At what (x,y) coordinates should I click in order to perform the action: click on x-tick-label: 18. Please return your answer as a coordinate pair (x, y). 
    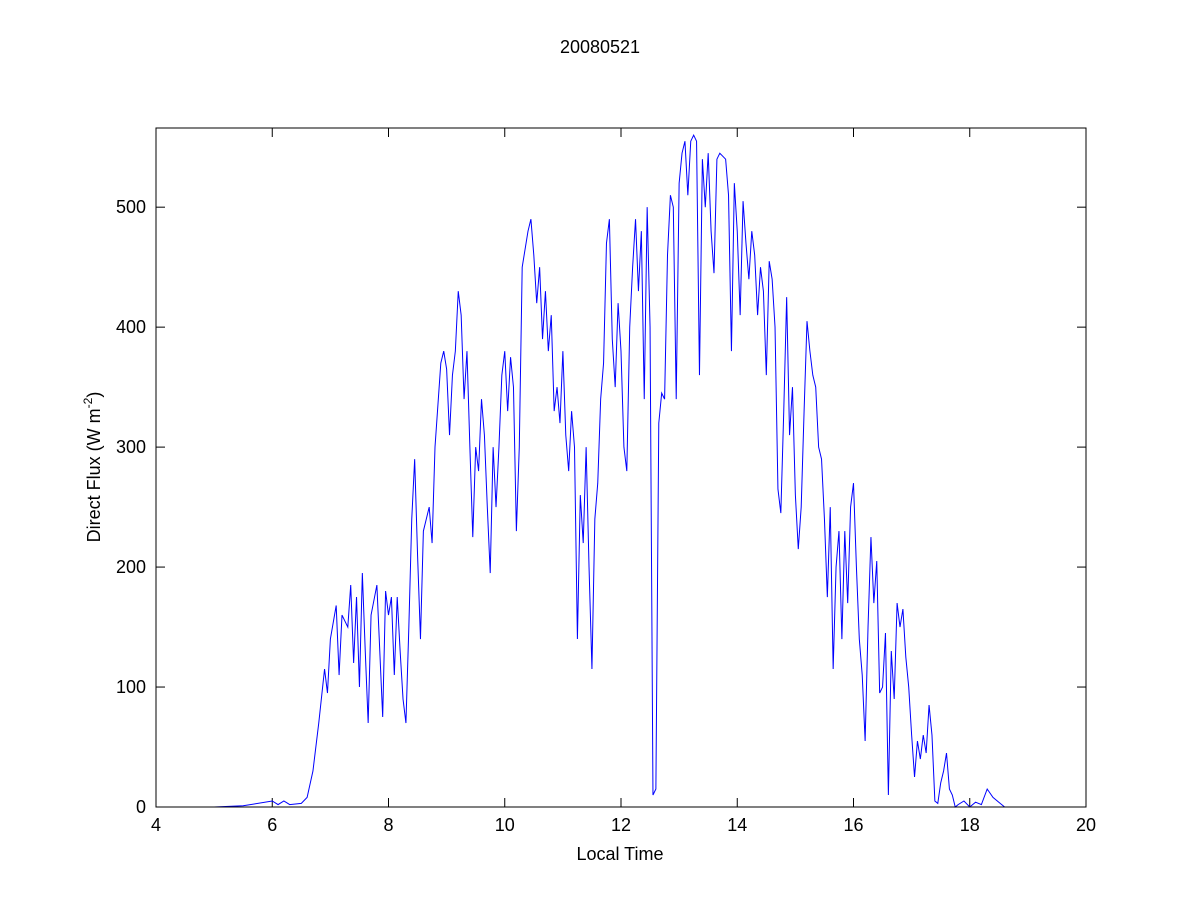
    Looking at the image, I should click on (970, 825).